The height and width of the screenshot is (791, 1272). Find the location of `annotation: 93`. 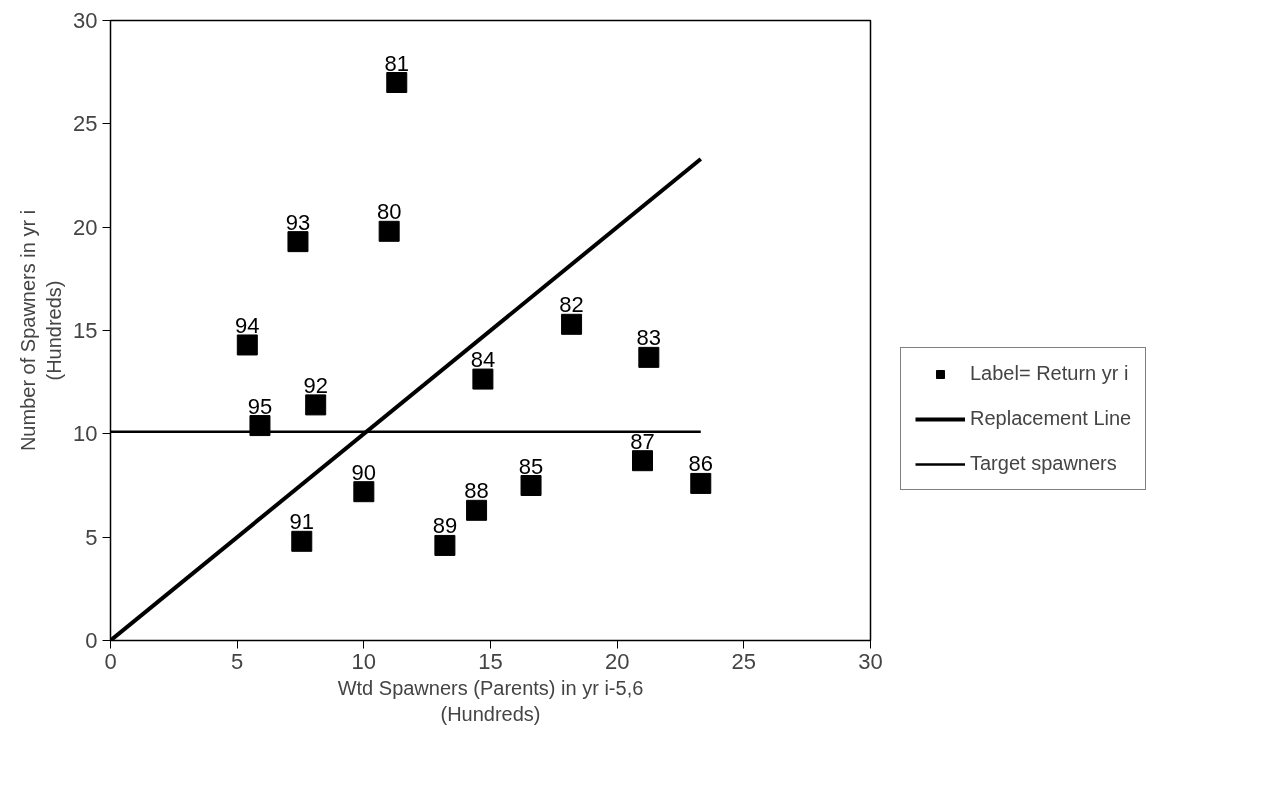

annotation: 93 is located at coordinates (298, 222).